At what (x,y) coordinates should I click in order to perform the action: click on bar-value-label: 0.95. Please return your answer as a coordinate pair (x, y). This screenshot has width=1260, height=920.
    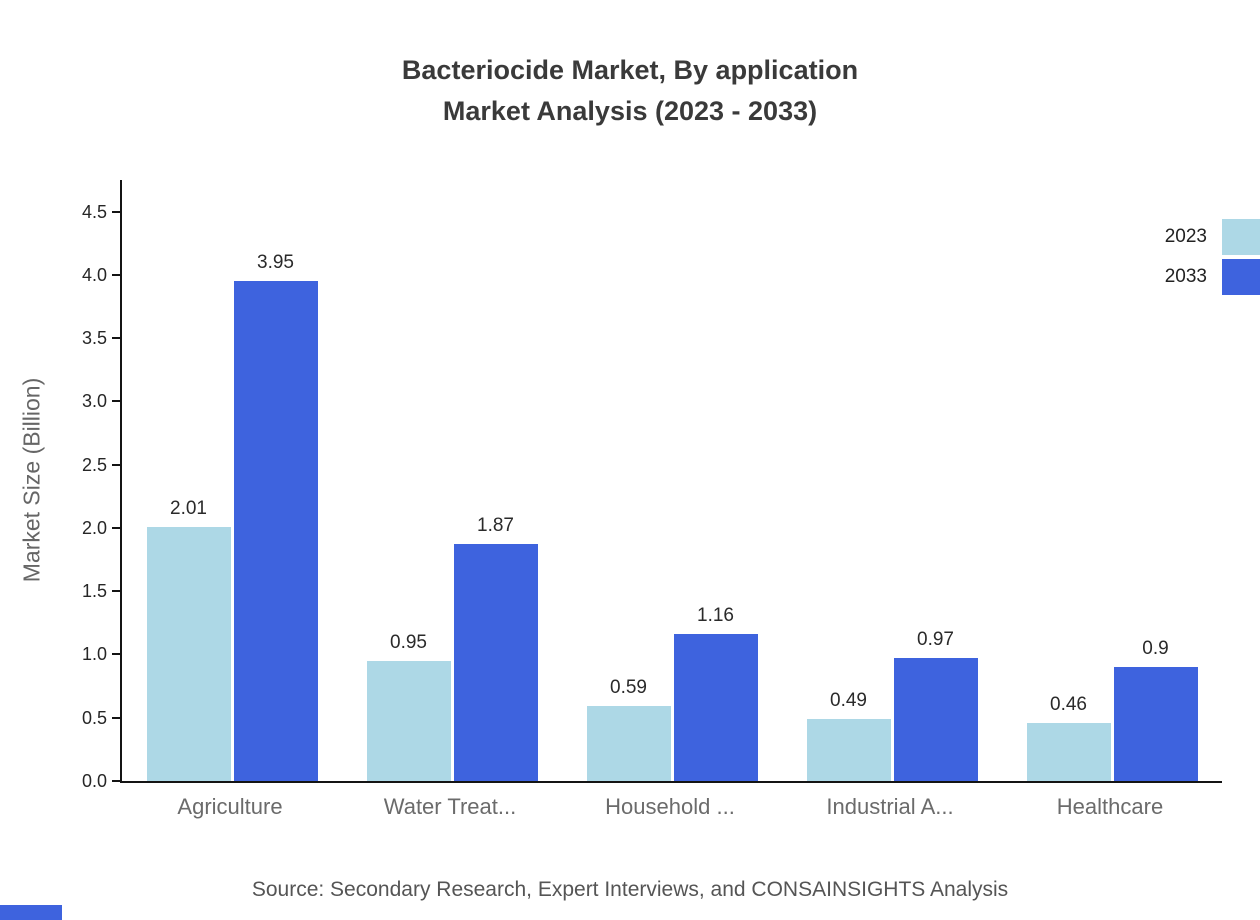
    Looking at the image, I should click on (408, 642).